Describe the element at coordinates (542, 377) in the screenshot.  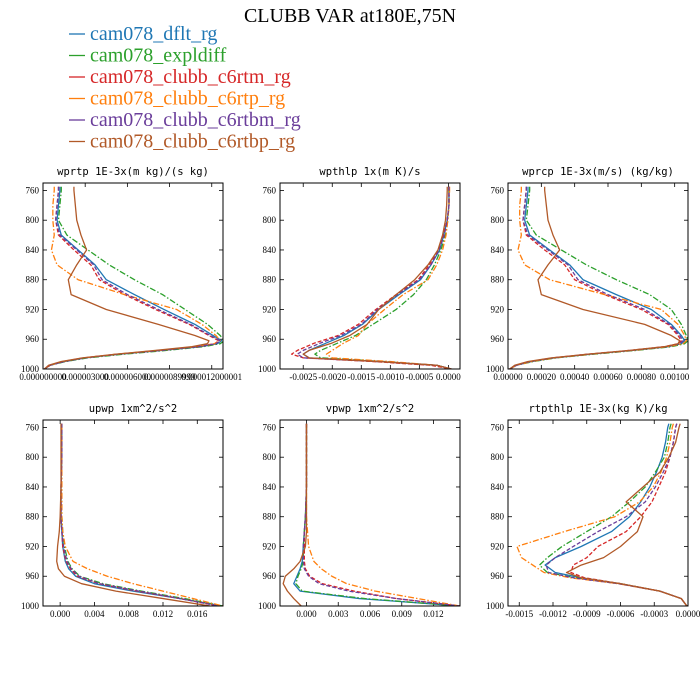
I see `x-tick-label: 0.00020` at that location.